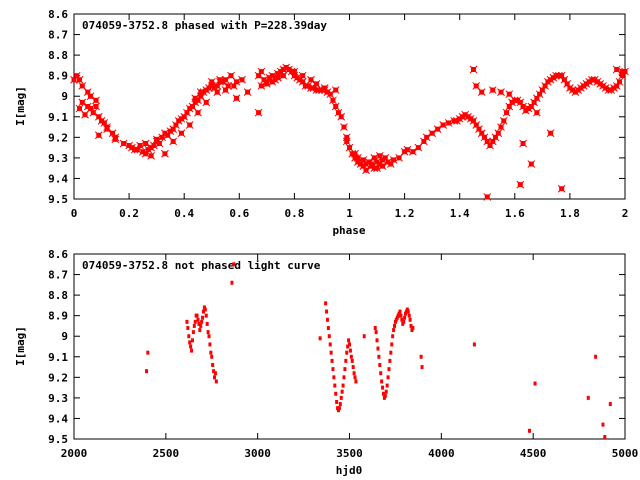 The width and height of the screenshot is (640, 480). I want to click on y-tick-label: 8.9, so click(58, 316).